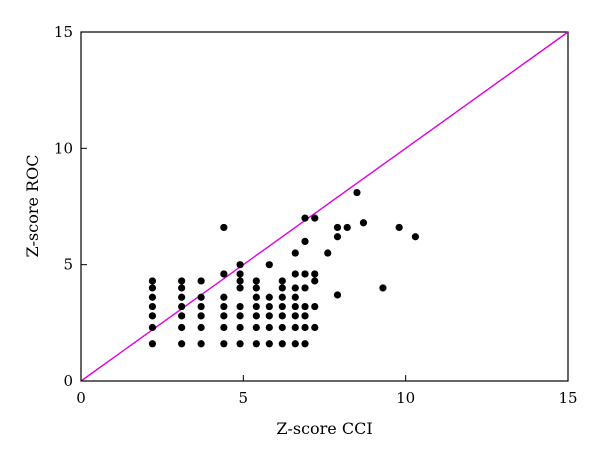  I want to click on y-tick-label: 0, so click(68, 381).